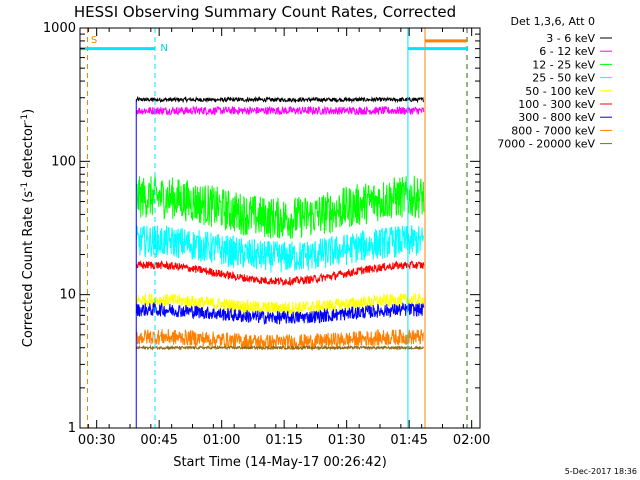 The width and height of the screenshot is (640, 480). What do you see at coordinates (553, 130) in the screenshot?
I see `legend-label: 800 - 7000 keV` at bounding box center [553, 130].